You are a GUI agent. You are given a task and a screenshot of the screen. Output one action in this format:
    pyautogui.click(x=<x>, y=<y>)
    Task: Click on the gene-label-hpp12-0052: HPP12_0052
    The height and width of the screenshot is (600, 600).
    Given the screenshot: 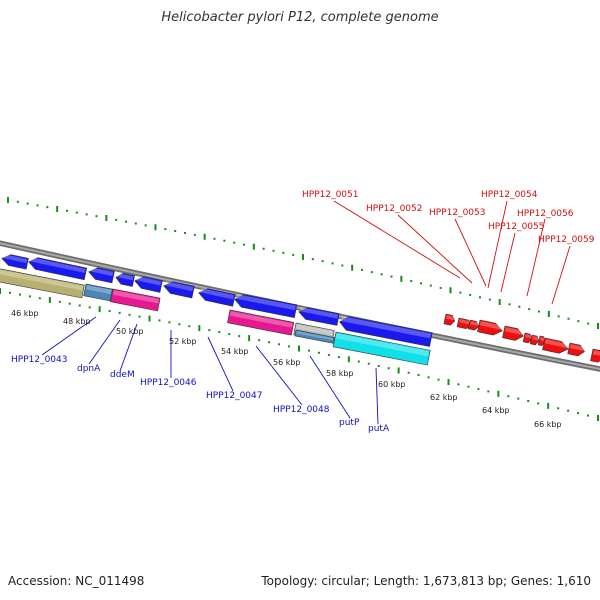 What is the action you would take?
    pyautogui.click(x=394, y=209)
    